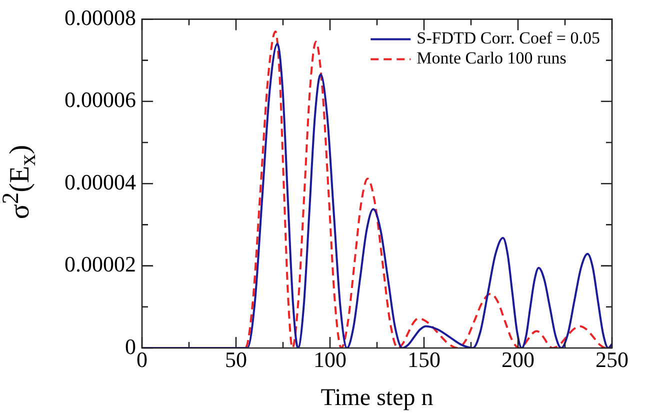  I want to click on y-tick-label: 0.00006, so click(100, 99).